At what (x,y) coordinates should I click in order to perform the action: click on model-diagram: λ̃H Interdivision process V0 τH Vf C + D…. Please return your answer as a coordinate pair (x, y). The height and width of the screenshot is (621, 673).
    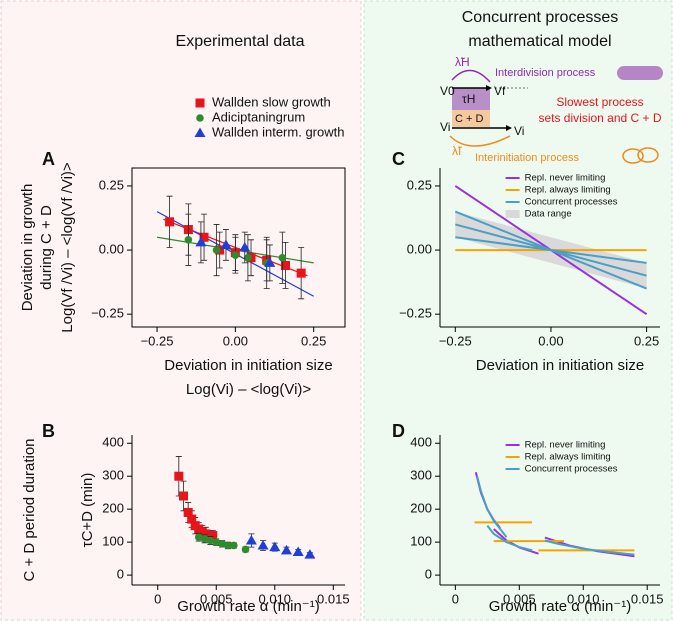
    Looking at the image, I should click on (551, 109).